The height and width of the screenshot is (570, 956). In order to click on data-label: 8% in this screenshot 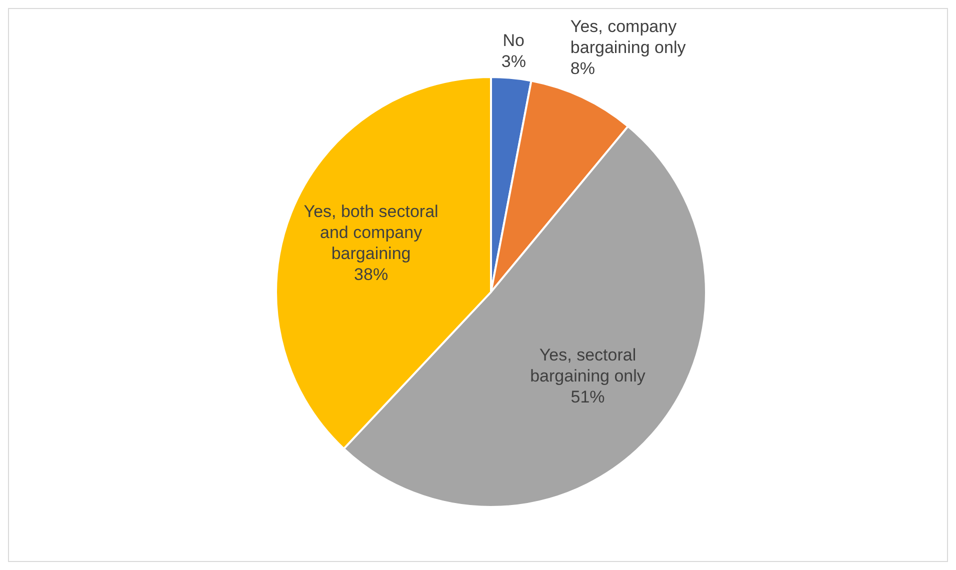, I will do `click(583, 68)`.